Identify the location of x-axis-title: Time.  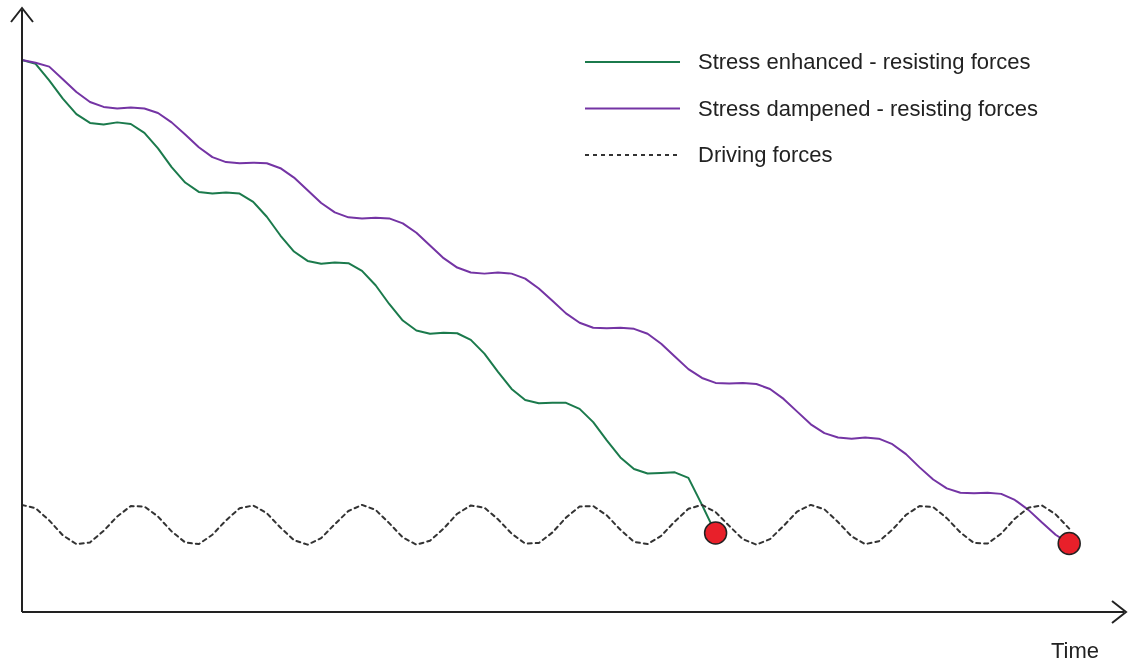
(1075, 649).